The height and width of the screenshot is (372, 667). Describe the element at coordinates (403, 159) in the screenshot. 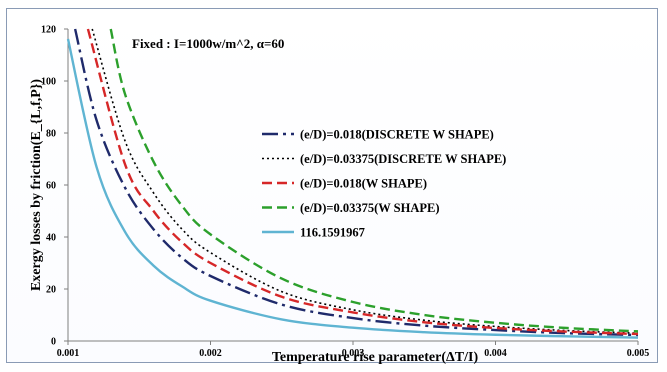

I see `legend-label-2: (e/D)=0.03375(DISCRETE W SHAPE)` at that location.